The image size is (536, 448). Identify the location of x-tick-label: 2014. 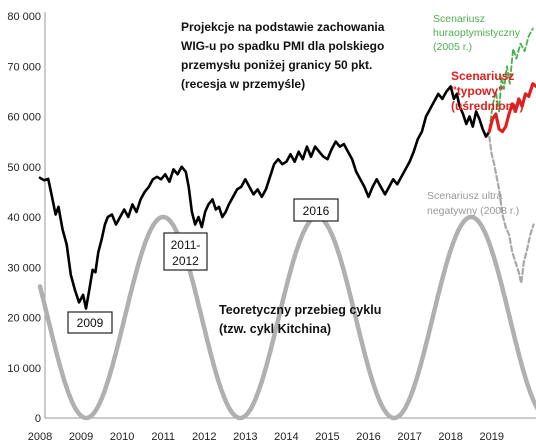
(286, 437).